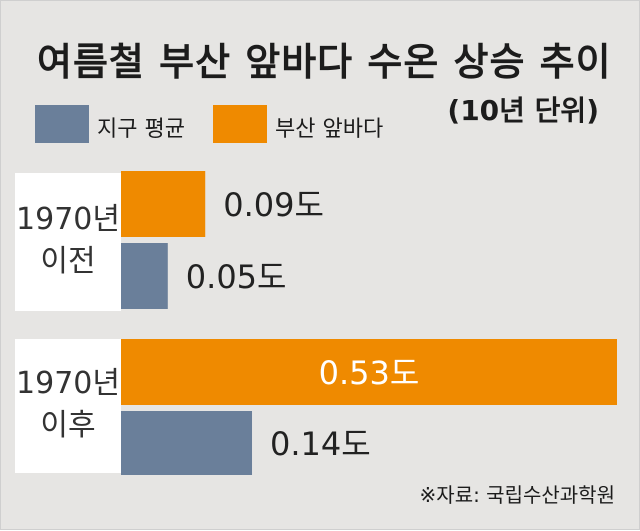 Image resolution: width=640 pixels, height=531 pixels. Describe the element at coordinates (68, 425) in the screenshot. I see `category-label-line2: 이후` at that location.